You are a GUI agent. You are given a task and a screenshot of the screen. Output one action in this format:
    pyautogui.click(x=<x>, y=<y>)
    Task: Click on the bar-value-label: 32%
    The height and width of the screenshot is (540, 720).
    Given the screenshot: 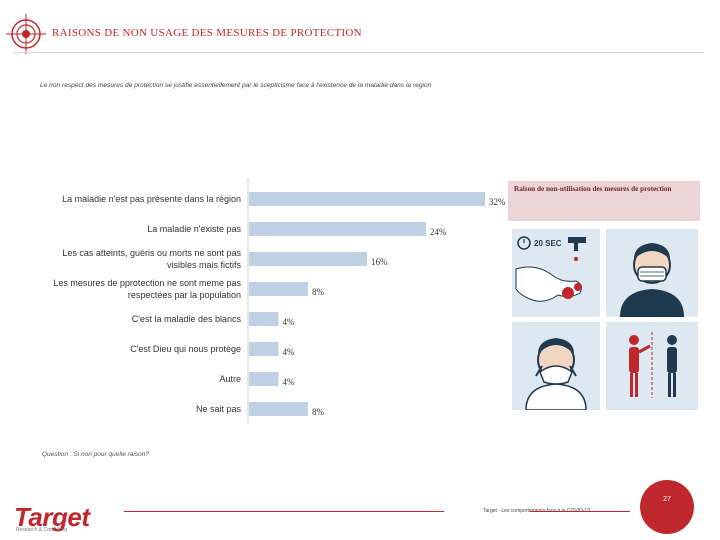 What is the action you would take?
    pyautogui.click(x=497, y=202)
    